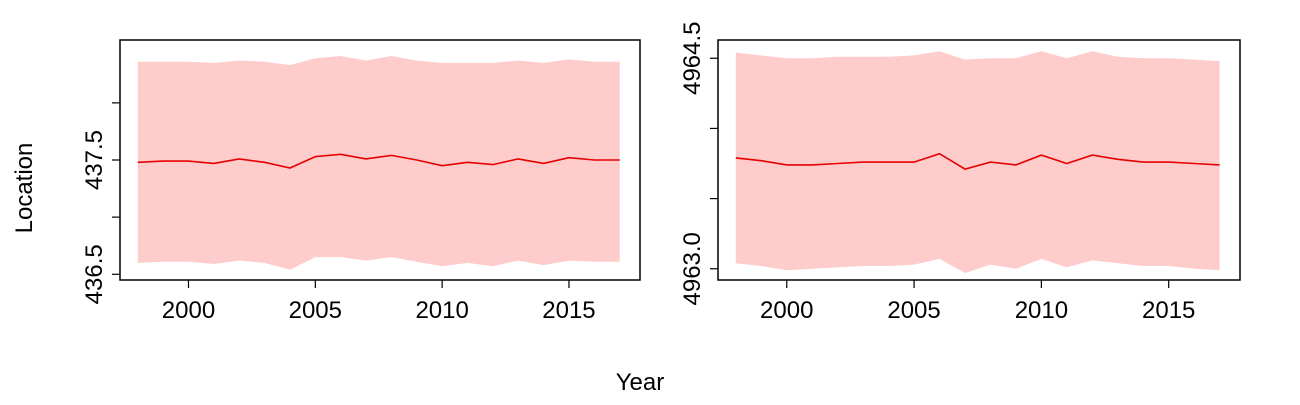  What do you see at coordinates (94, 160) in the screenshot?
I see `y-tick-label: 437.5` at bounding box center [94, 160].